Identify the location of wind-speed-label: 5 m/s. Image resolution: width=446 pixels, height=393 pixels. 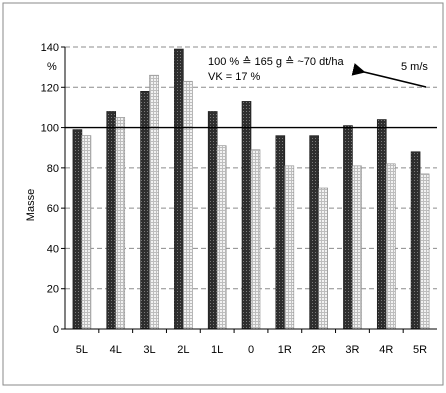
(414, 67).